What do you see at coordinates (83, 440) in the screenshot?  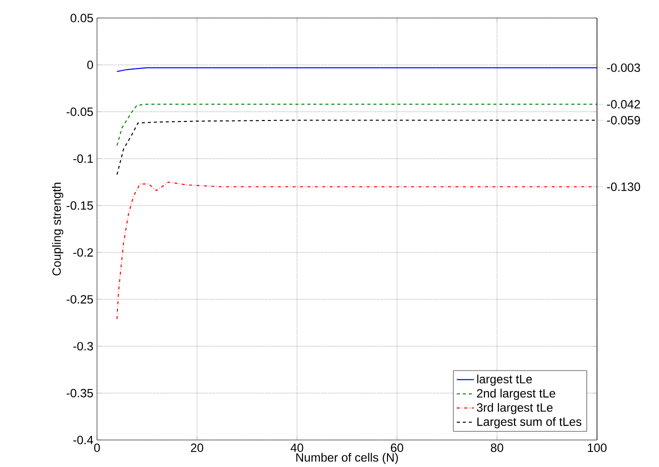 I see `y-tick-label: -0.4` at bounding box center [83, 440].